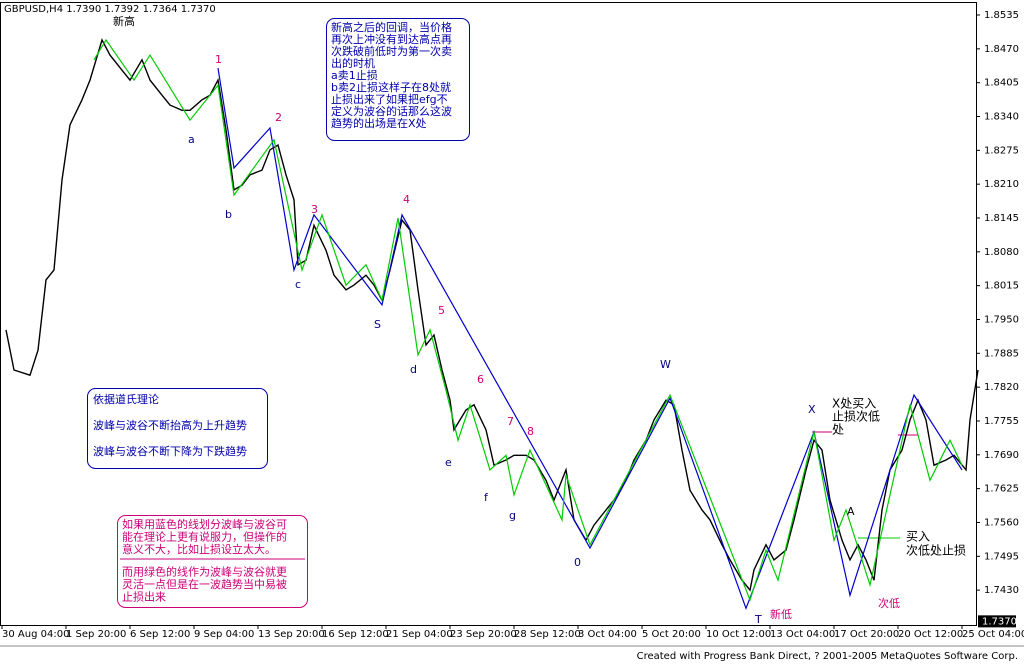  Describe the element at coordinates (391, 51) in the screenshot. I see `note-line: 次跌破前低时为第一次卖` at that location.